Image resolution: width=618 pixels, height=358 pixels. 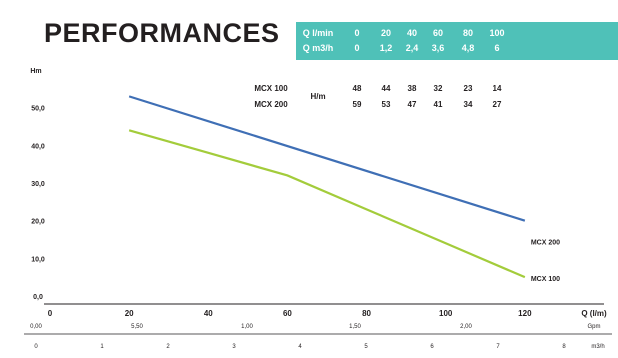 What do you see at coordinates (432, 95) in the screenshot?
I see `table-data-band` at bounding box center [432, 95].